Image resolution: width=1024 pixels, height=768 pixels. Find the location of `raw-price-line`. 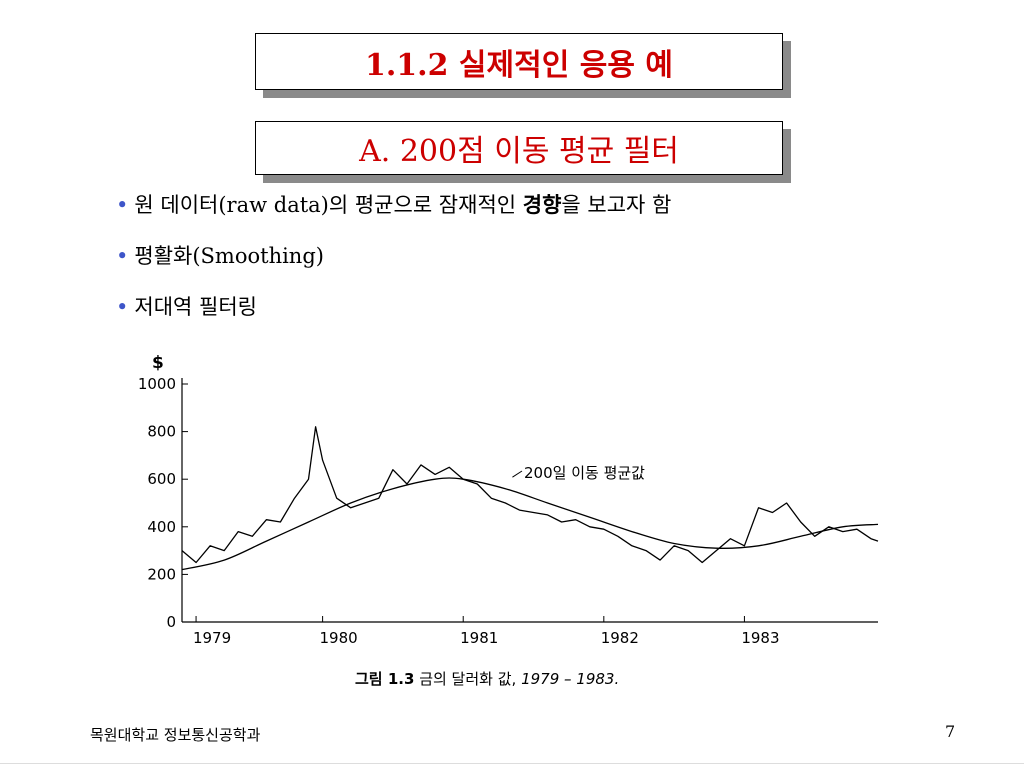

raw-price-line is located at coordinates (530, 495).